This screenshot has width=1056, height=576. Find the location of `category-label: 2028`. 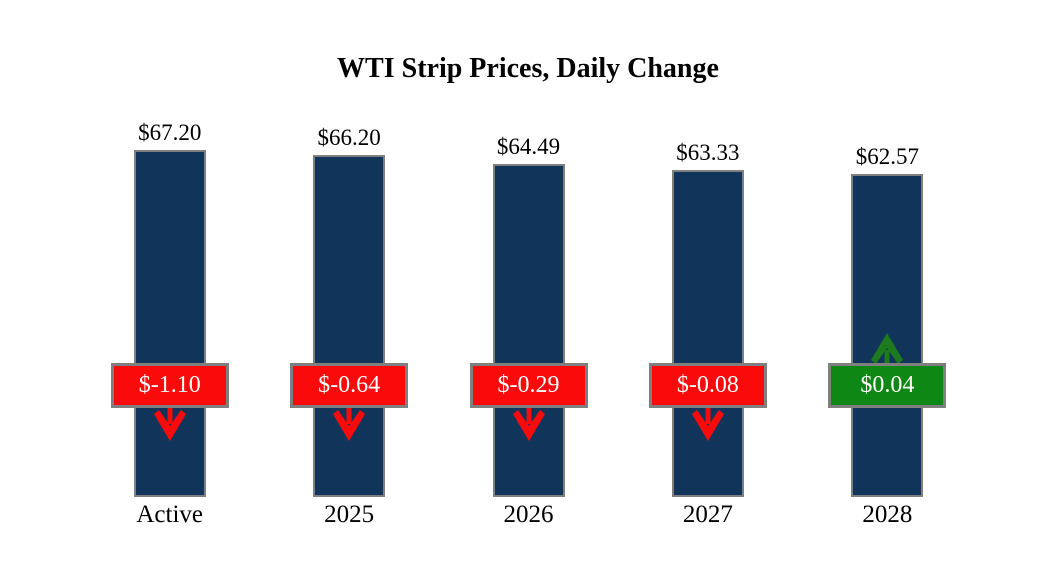

category-label: 2028 is located at coordinates (887, 514).